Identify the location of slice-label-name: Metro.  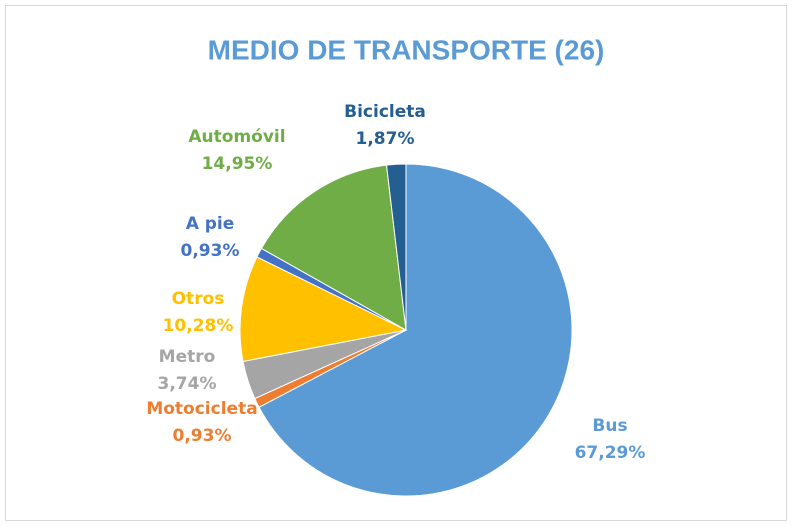
(187, 357).